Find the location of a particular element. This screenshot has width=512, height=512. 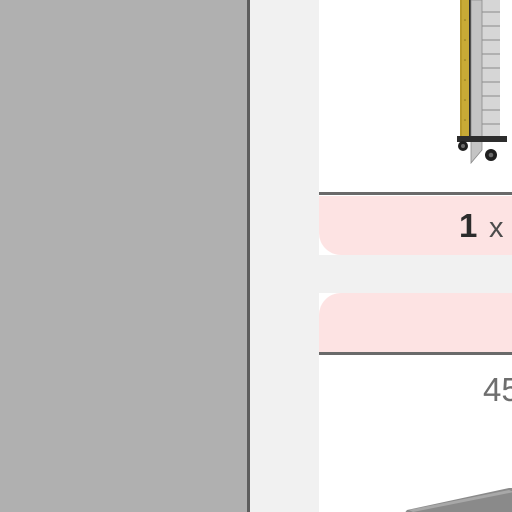

item-value: 45 is located at coordinates (497, 389).